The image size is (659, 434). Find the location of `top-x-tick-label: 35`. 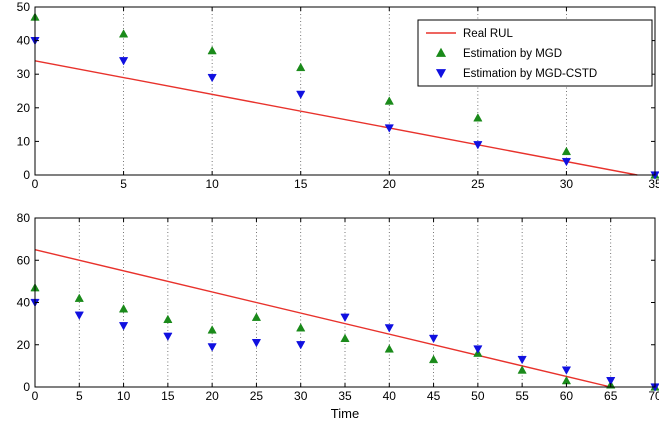

top-x-tick-label: 35 is located at coordinates (653, 184).